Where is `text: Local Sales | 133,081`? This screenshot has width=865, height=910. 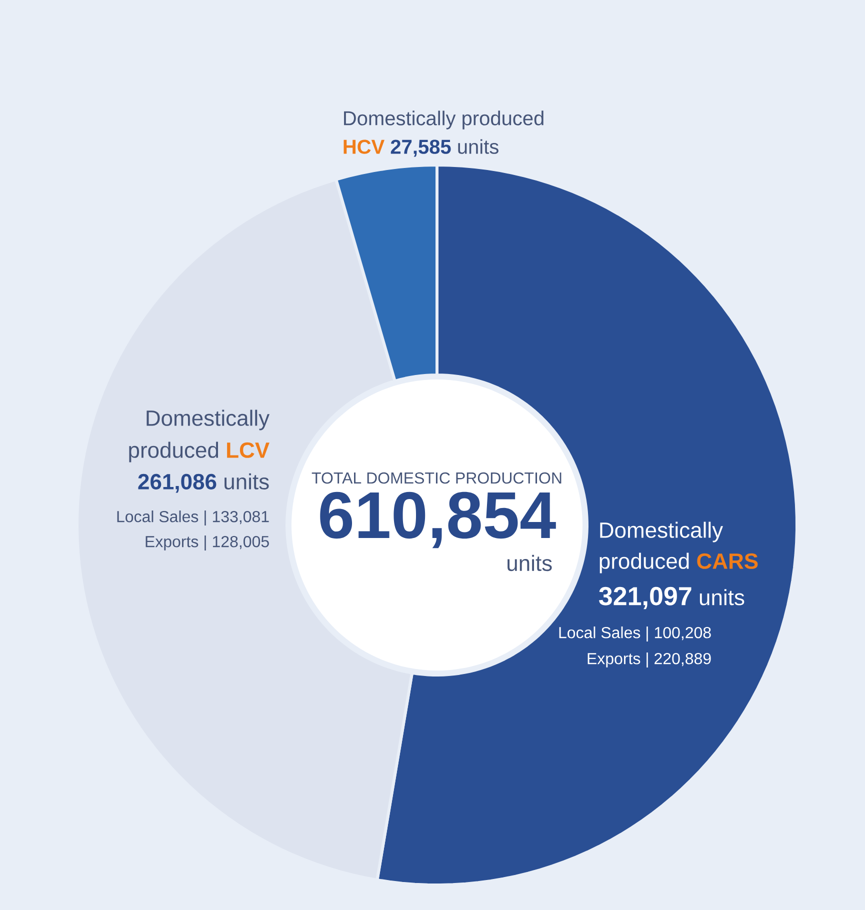
text: Local Sales | 133,081 is located at coordinates (193, 518).